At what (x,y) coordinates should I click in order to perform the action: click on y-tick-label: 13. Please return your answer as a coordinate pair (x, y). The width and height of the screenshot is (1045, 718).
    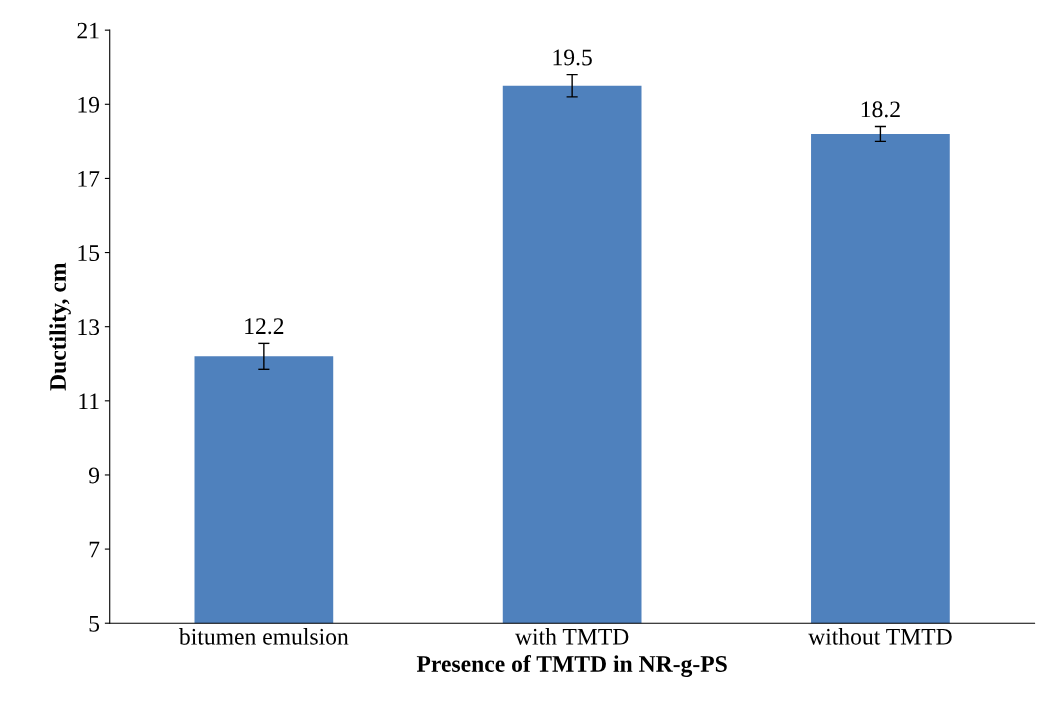
    Looking at the image, I should click on (89, 327).